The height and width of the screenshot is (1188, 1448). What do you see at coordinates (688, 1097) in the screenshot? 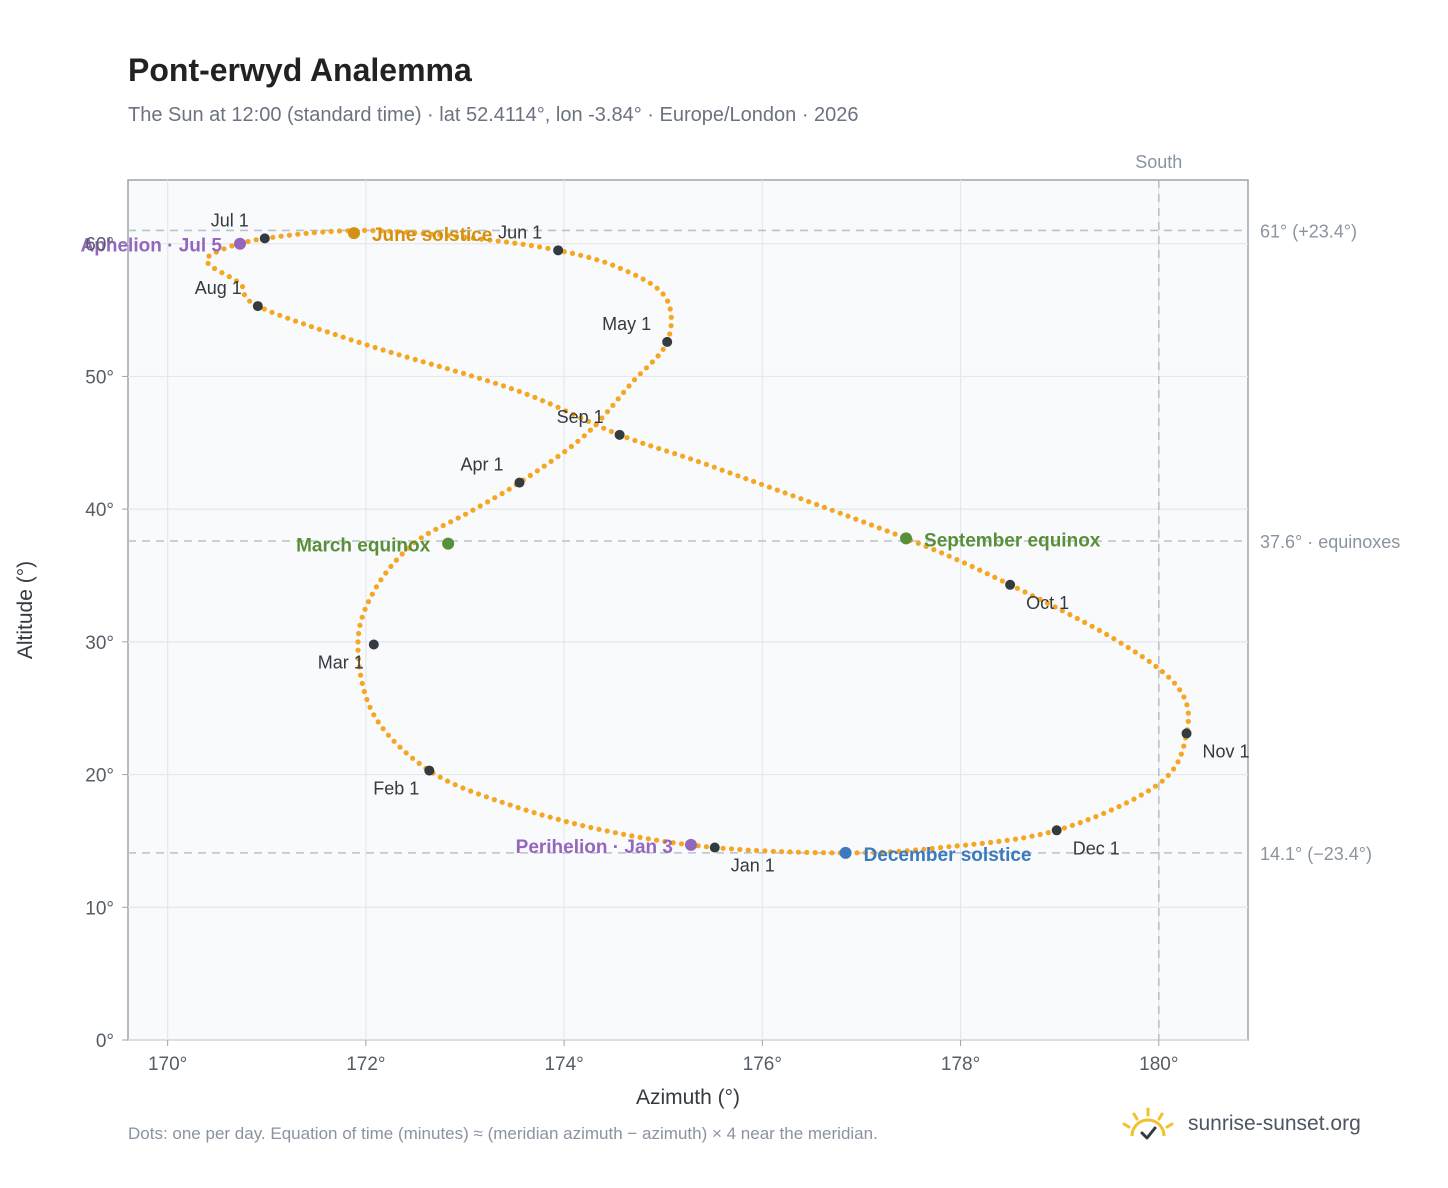
I see `x-axis-title: Azimuth (°)` at bounding box center [688, 1097].